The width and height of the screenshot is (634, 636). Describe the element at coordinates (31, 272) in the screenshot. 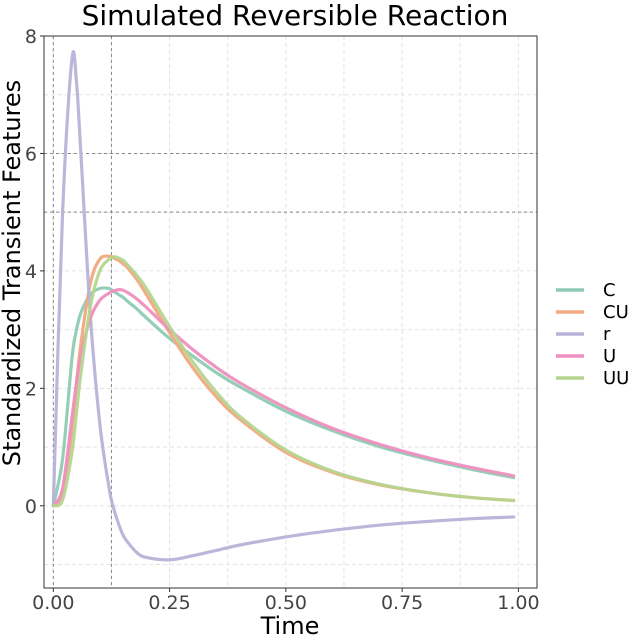

I see `y-tick-label: 4` at that location.